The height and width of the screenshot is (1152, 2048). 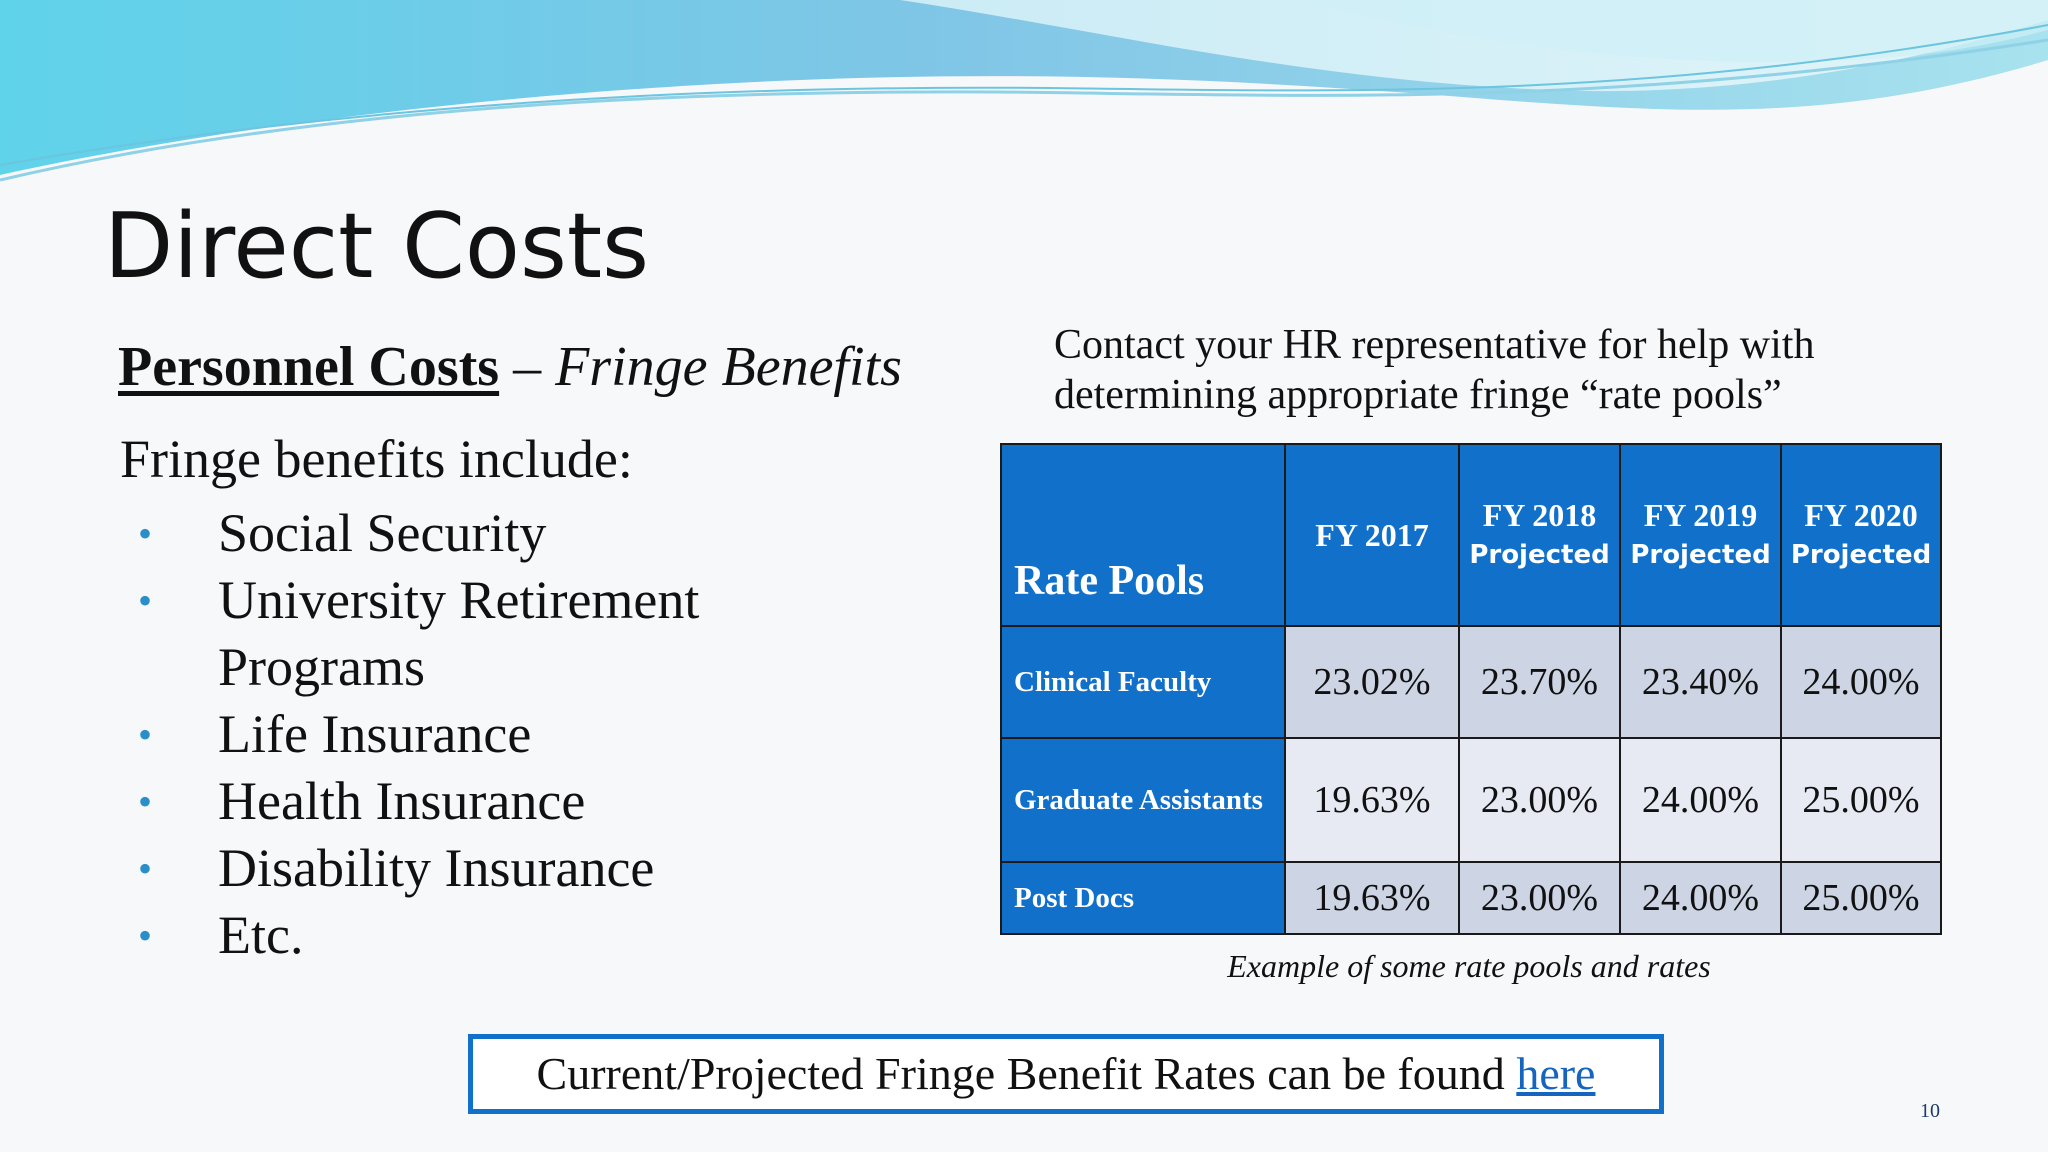 What do you see at coordinates (459, 633) in the screenshot?
I see `list-item-text: University Retirement Programs` at bounding box center [459, 633].